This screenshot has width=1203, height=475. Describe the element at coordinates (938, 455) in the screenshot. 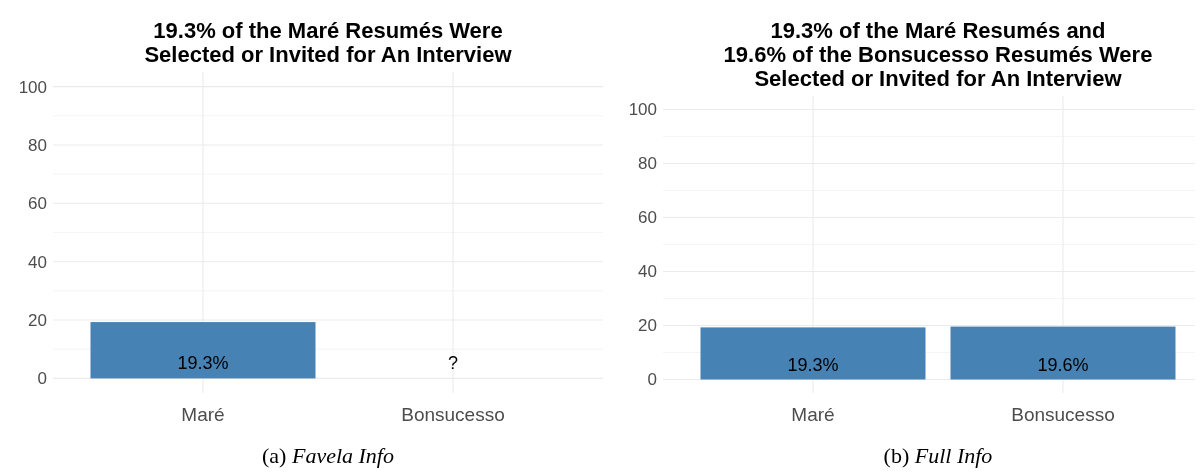

I see `text: (b) Full Info` at that location.